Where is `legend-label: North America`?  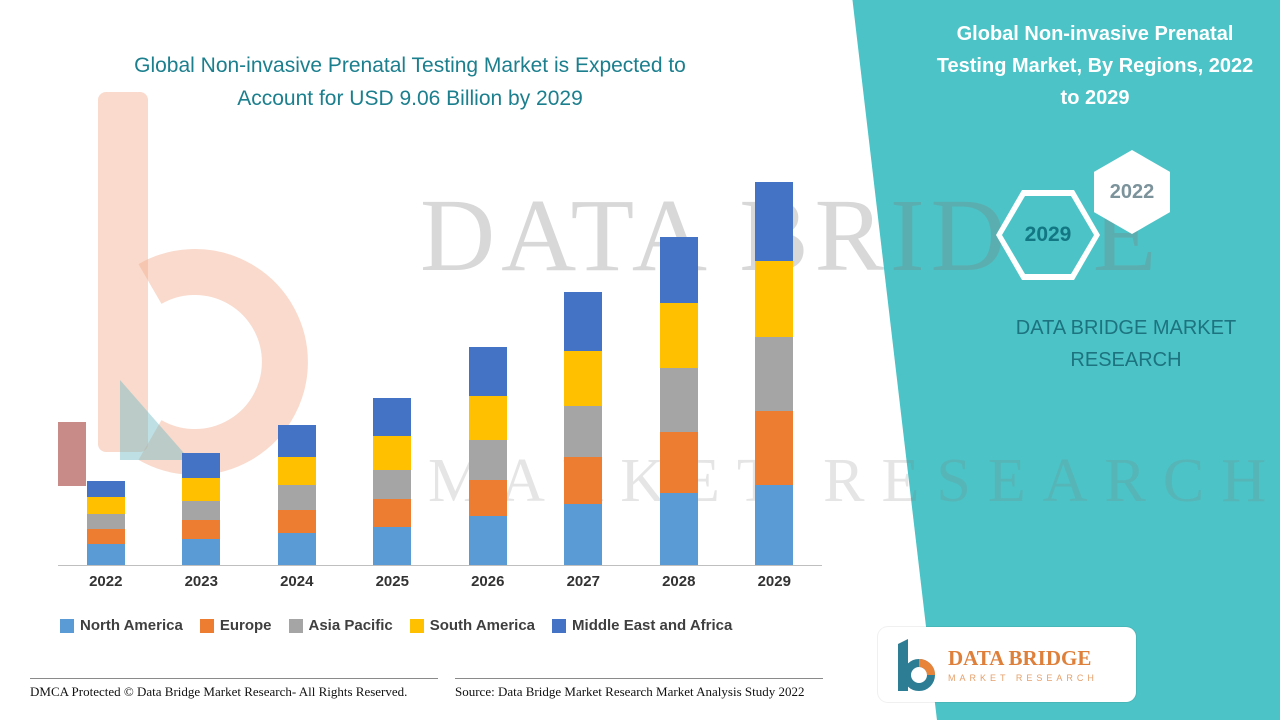
legend-label: North America is located at coordinates (131, 625).